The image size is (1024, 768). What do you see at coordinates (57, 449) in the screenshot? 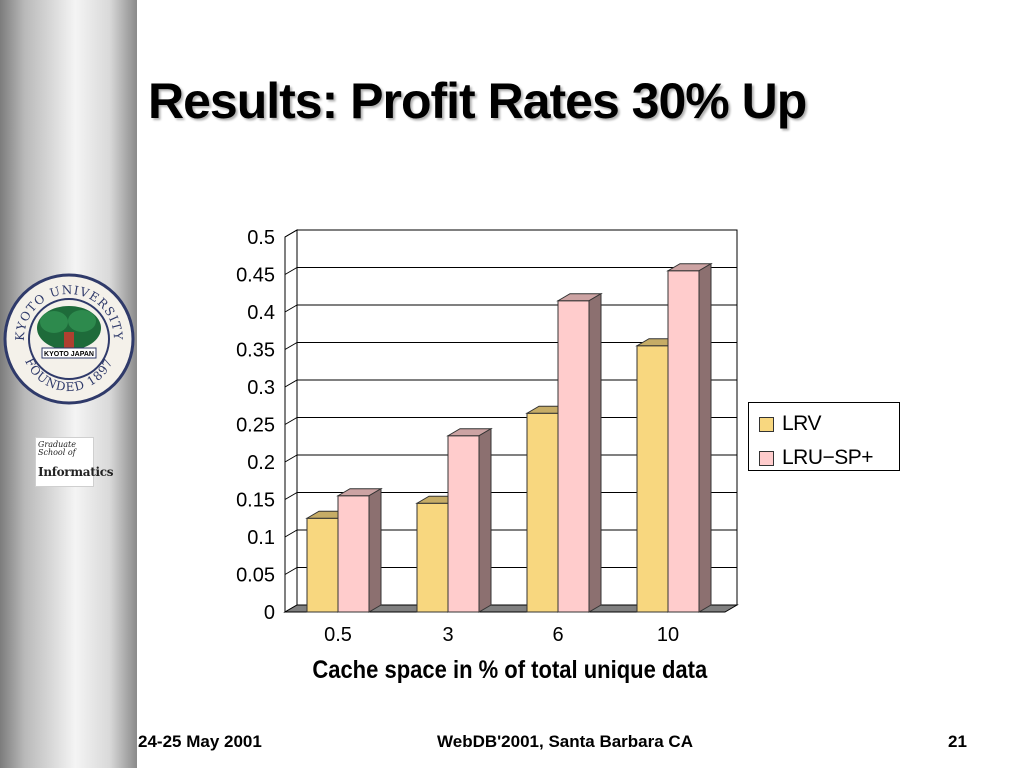
I see `school-line1: Graduate School of` at bounding box center [57, 449].